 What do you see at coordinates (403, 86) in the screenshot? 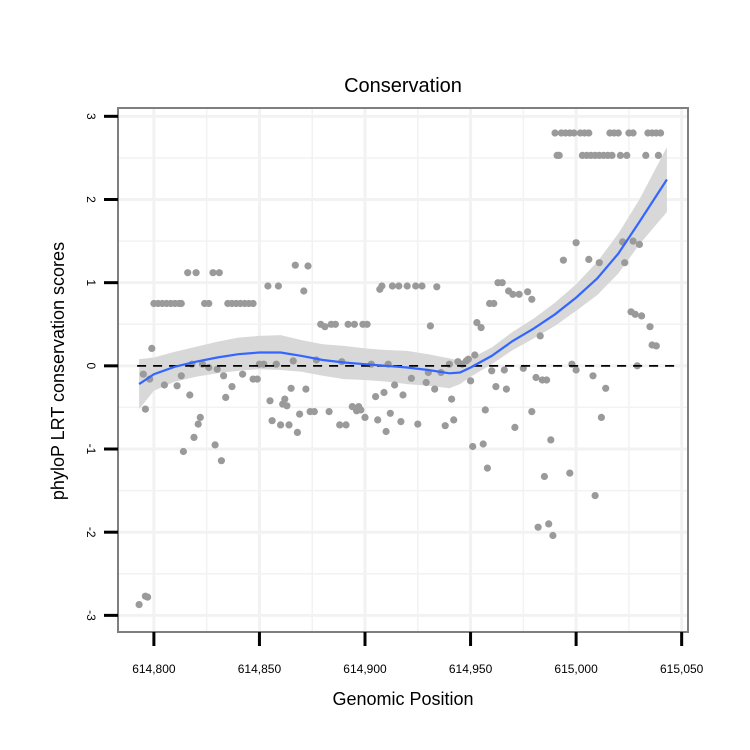
I see `chart-title: Conservation` at bounding box center [403, 86].